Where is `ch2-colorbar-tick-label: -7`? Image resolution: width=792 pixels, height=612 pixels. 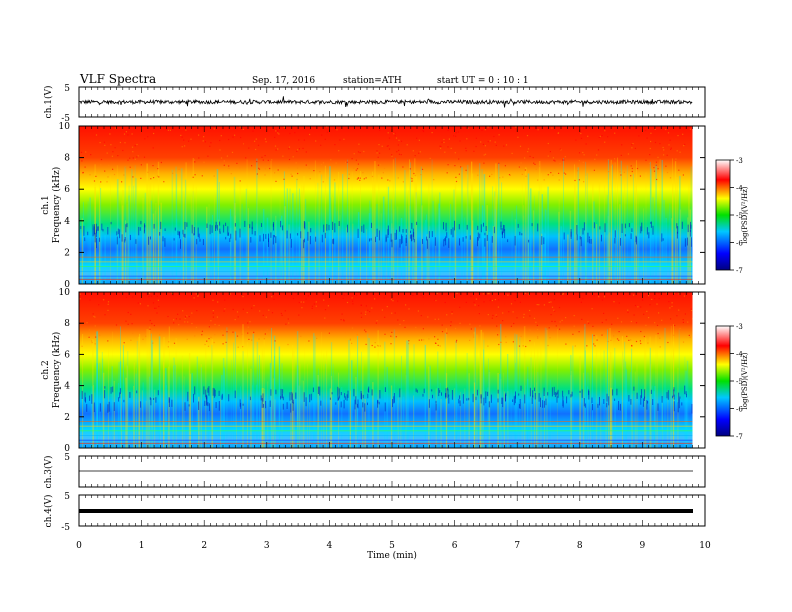
ch2-colorbar-tick-label: -7 is located at coordinates (739, 437).